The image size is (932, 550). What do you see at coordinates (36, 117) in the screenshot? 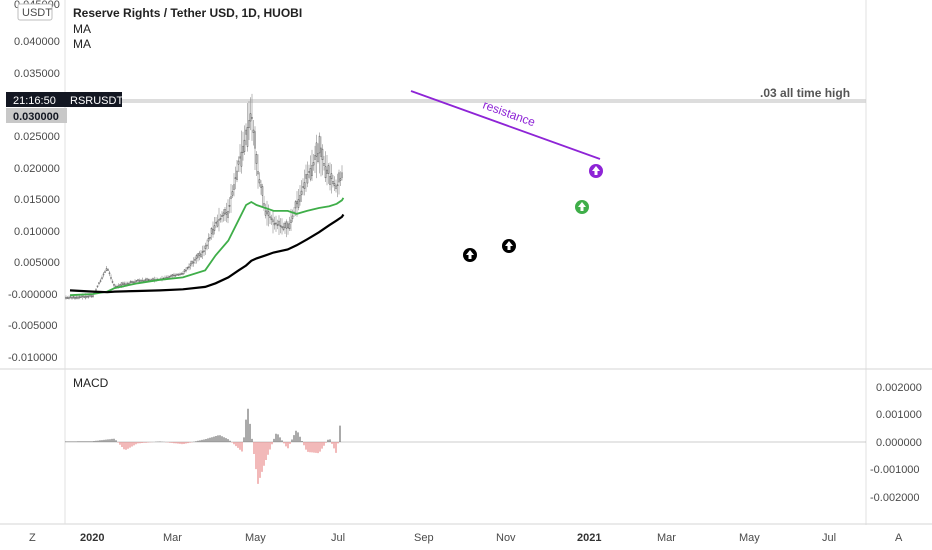
I see `price-tag: 0.030000` at bounding box center [36, 117].